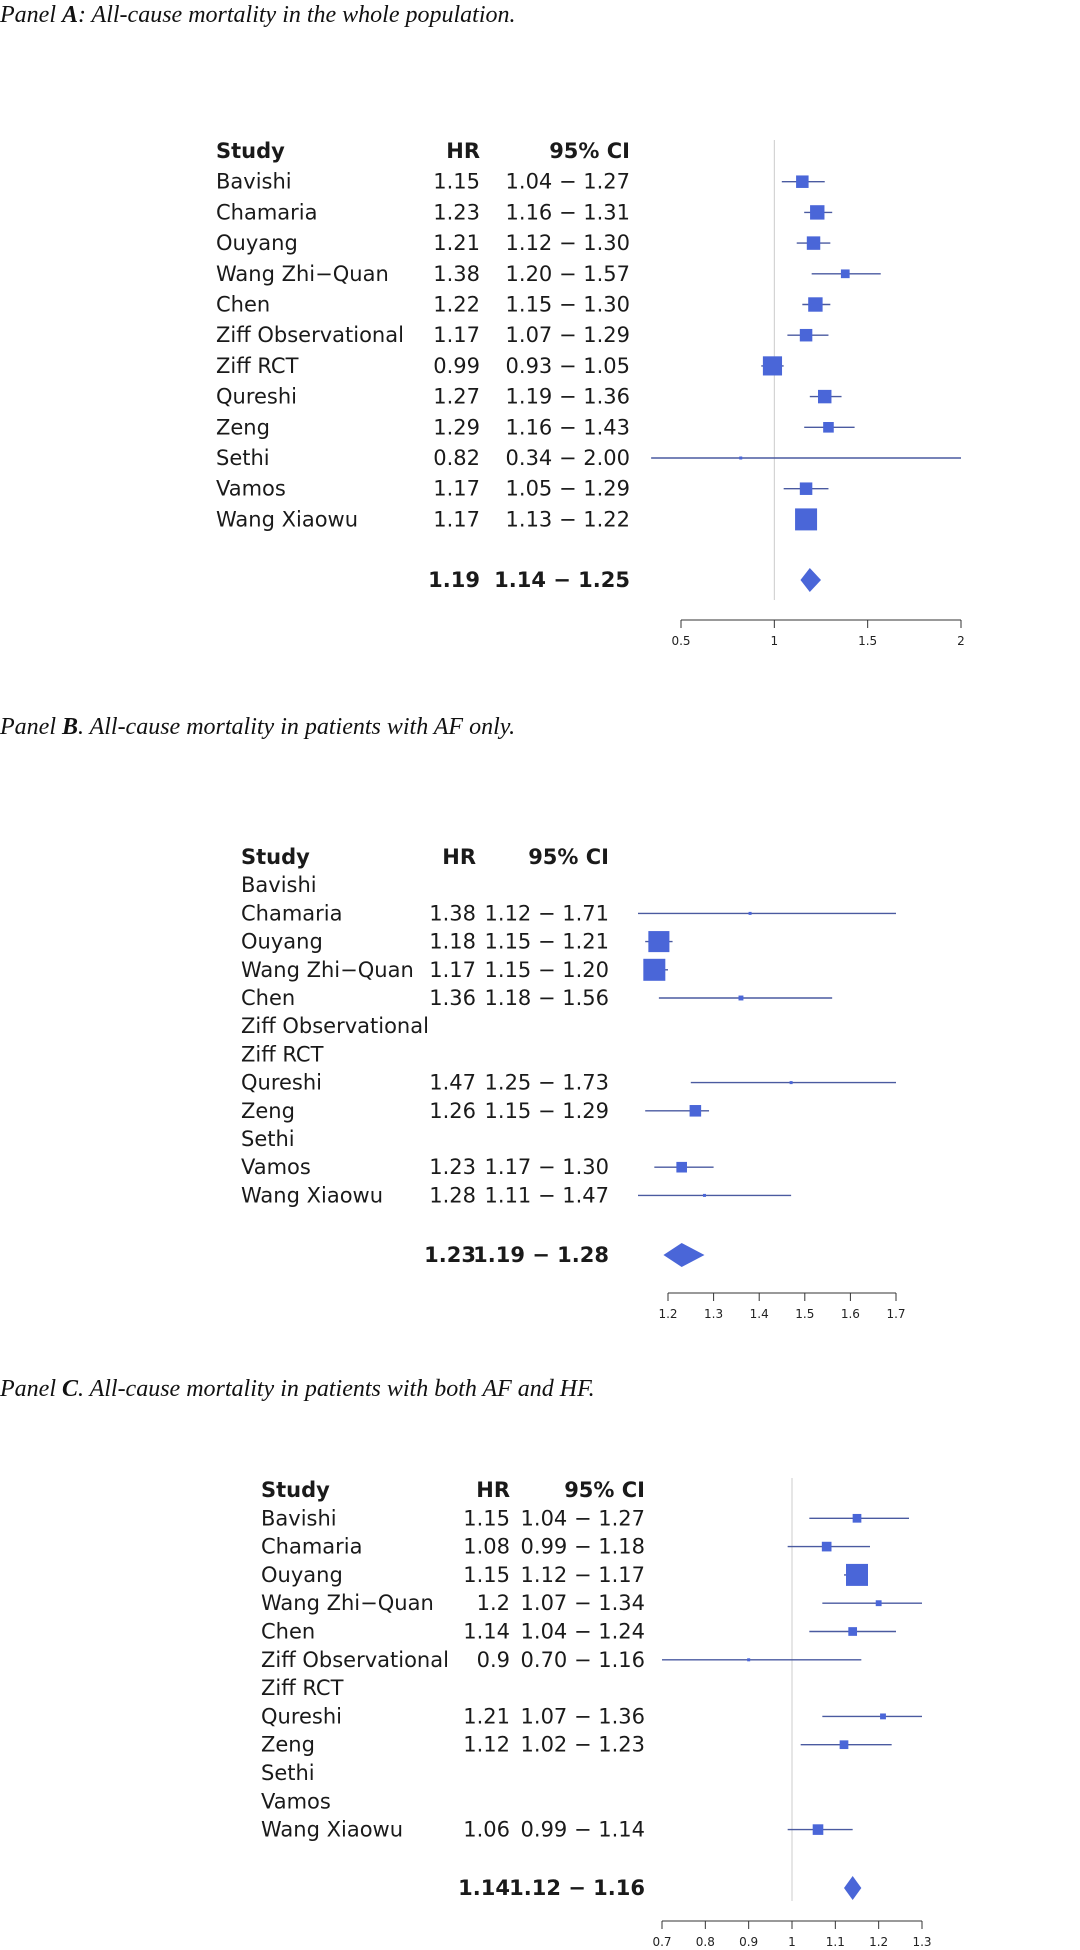  Describe the element at coordinates (484, 1888) in the screenshot. I see `panel-c-pooled-hr: 1.14` at that location.